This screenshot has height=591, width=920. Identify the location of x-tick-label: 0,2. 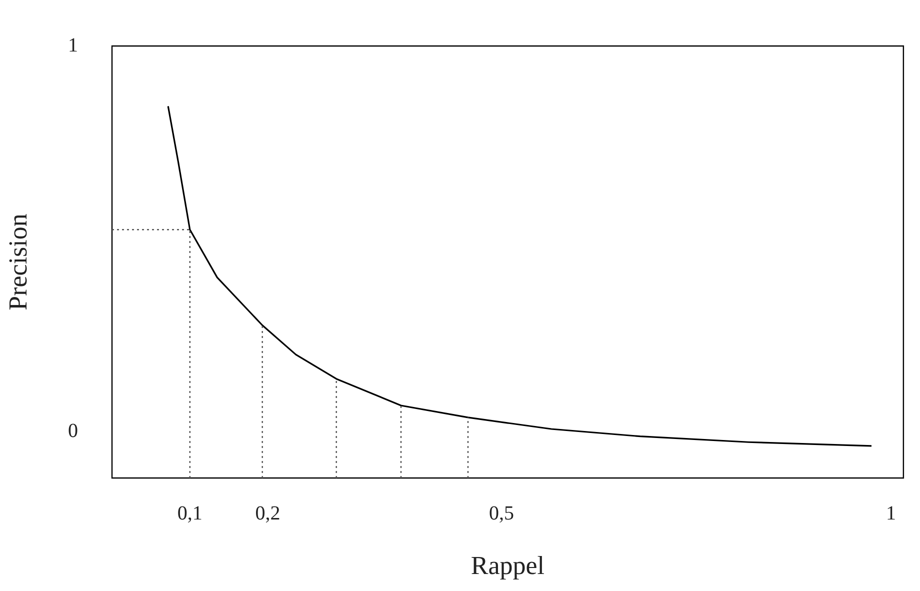
(267, 513).